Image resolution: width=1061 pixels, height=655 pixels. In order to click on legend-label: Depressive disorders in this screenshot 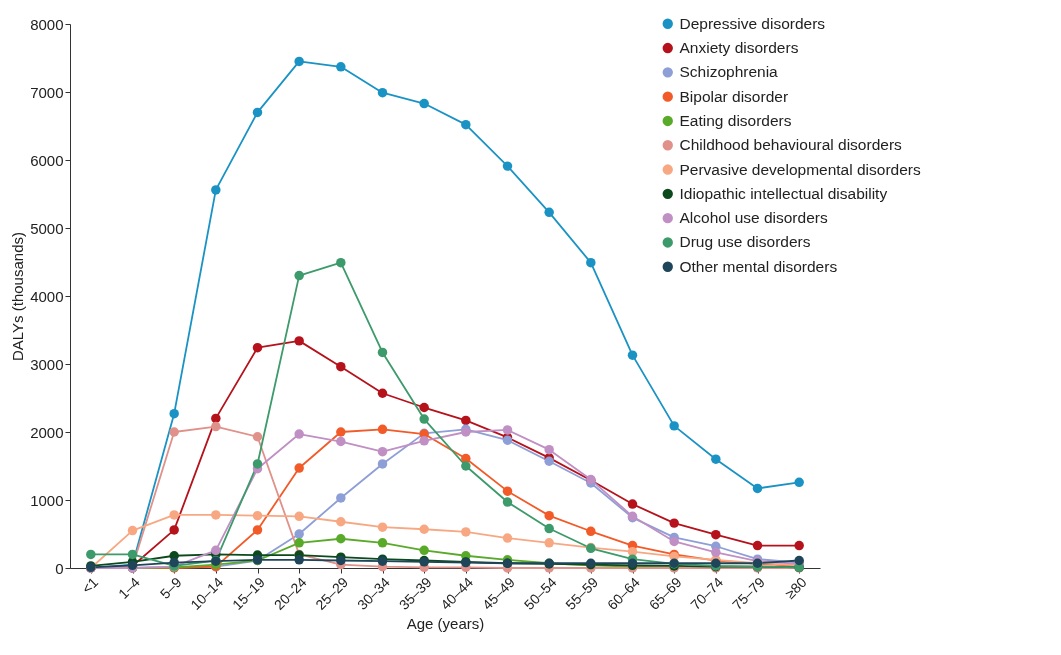, I will do `click(752, 23)`.